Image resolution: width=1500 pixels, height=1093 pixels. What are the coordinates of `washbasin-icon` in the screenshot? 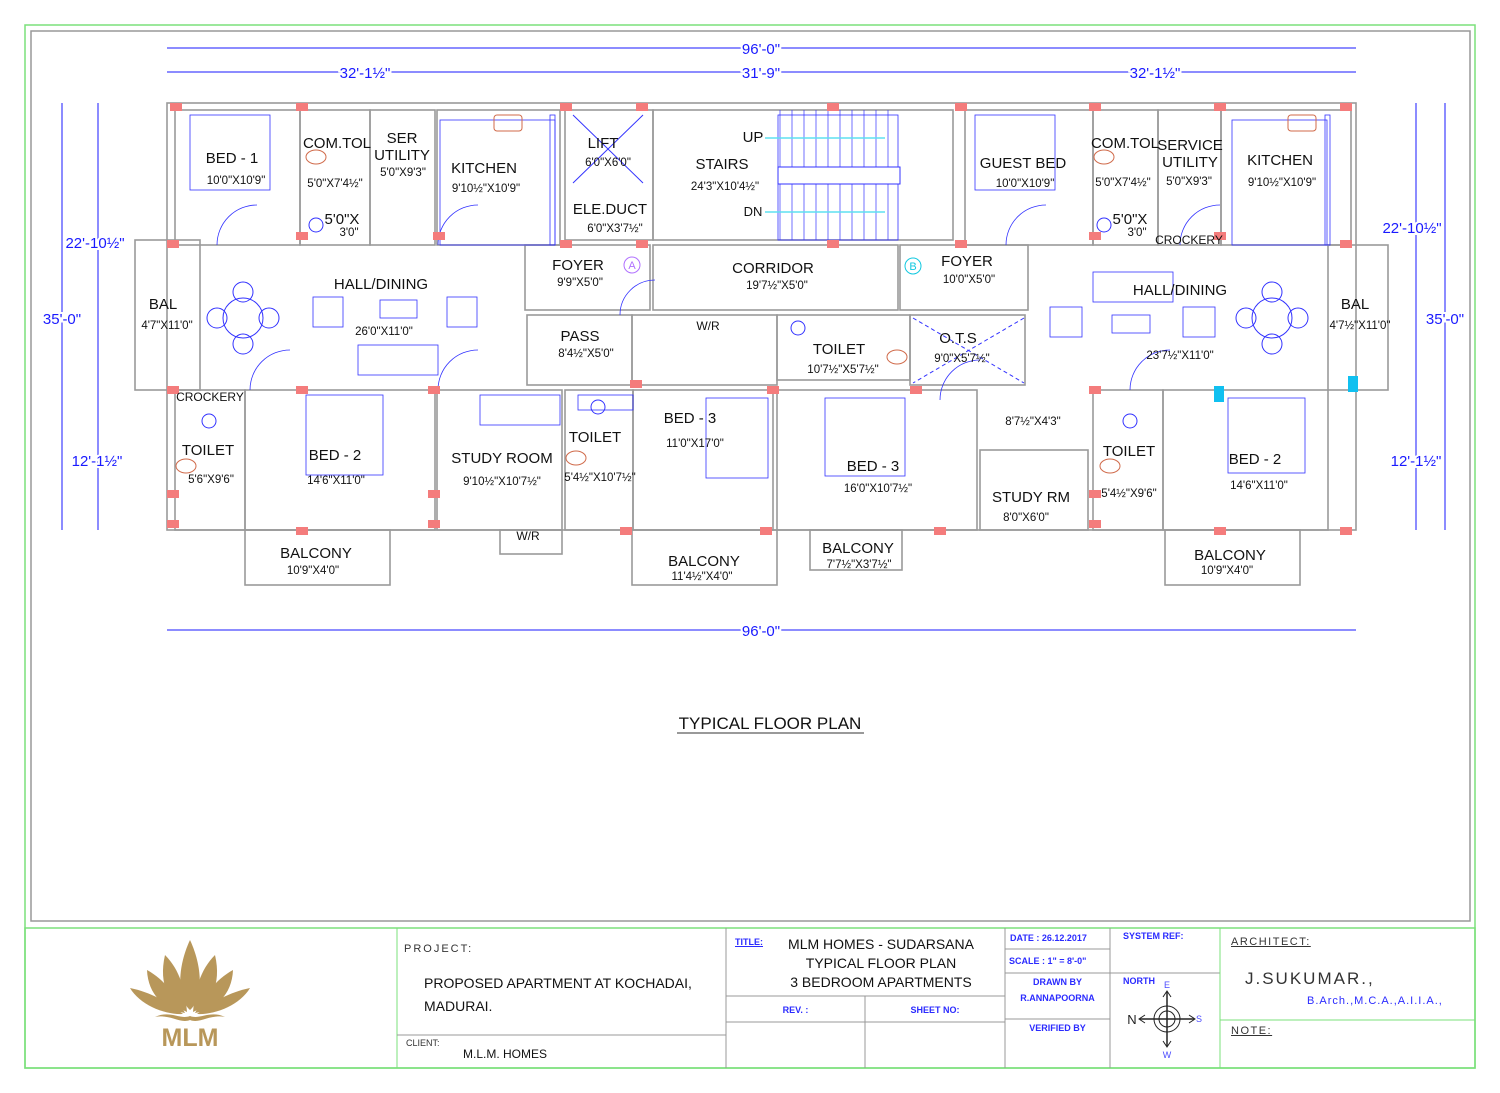 It's located at (209, 421).